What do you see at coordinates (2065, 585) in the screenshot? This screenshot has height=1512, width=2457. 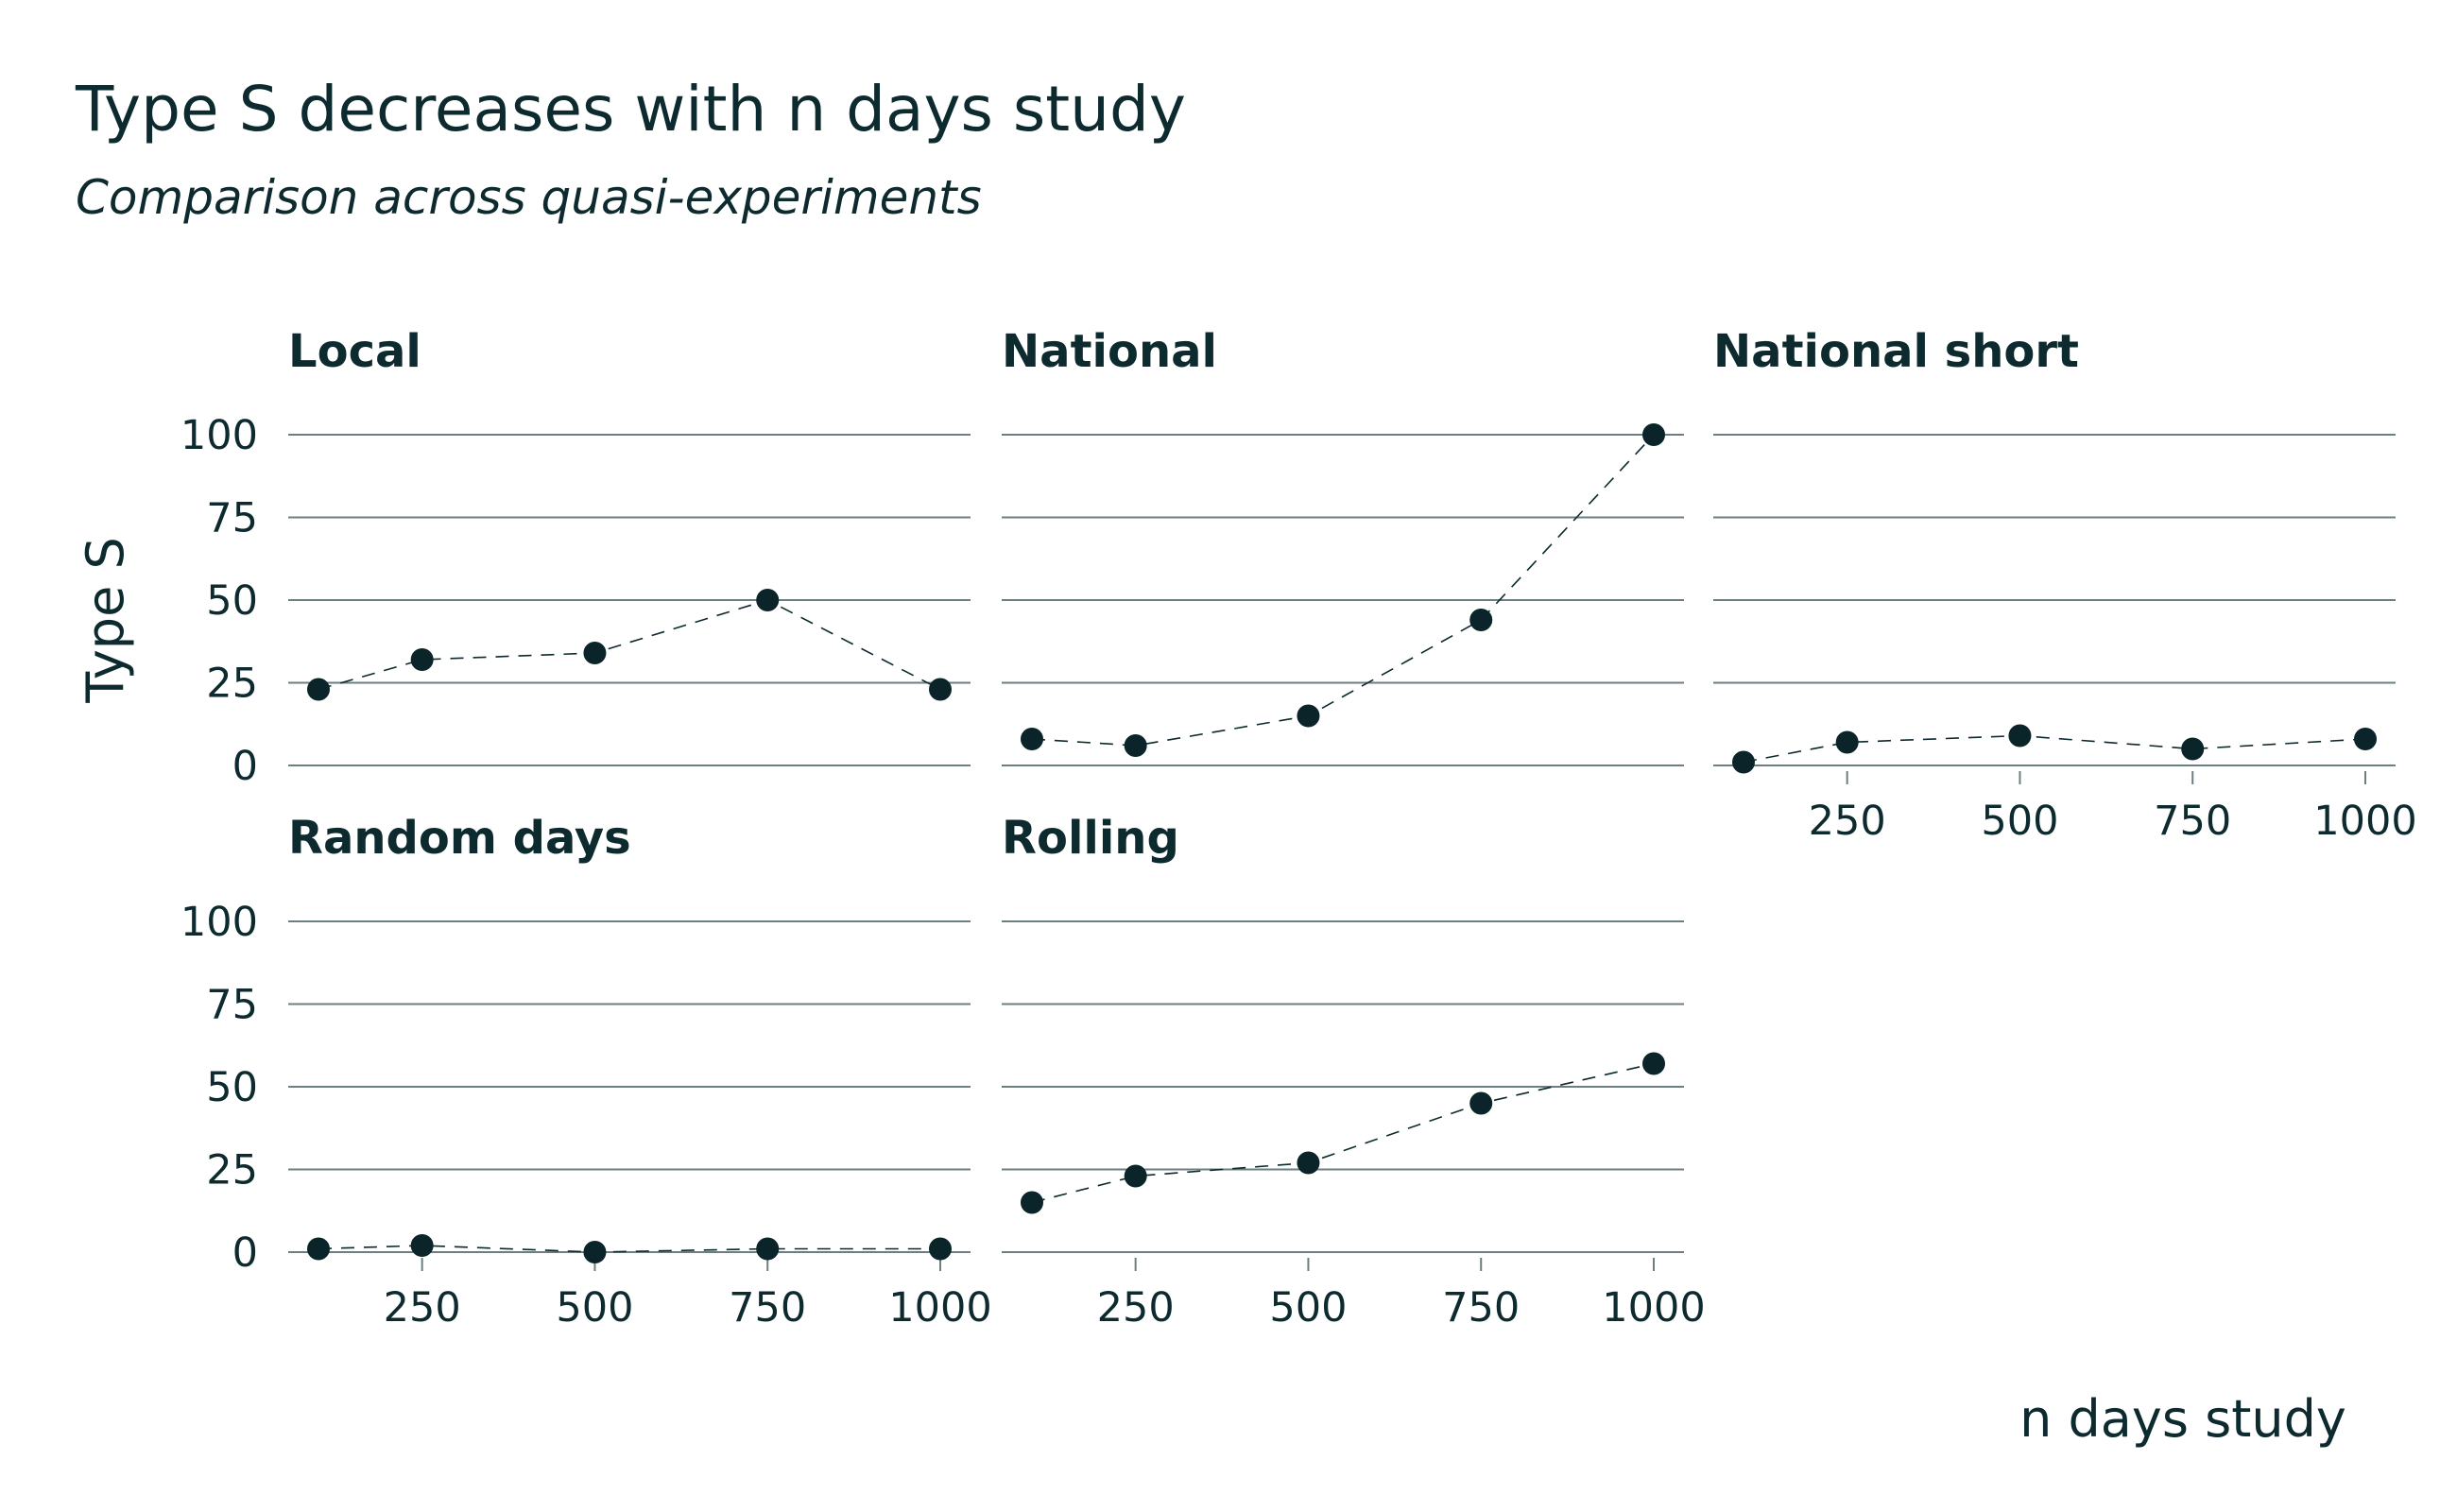 I see `panel-national-short: National short 250 500 750 1000` at bounding box center [2065, 585].